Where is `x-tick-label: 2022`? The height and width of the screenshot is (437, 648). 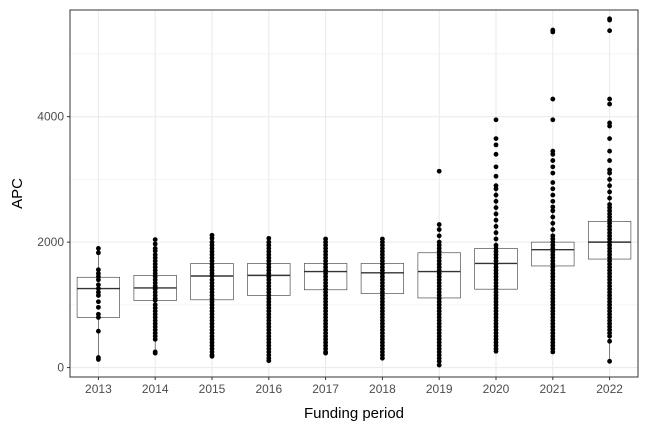
x-tick-label: 2022 is located at coordinates (609, 389).